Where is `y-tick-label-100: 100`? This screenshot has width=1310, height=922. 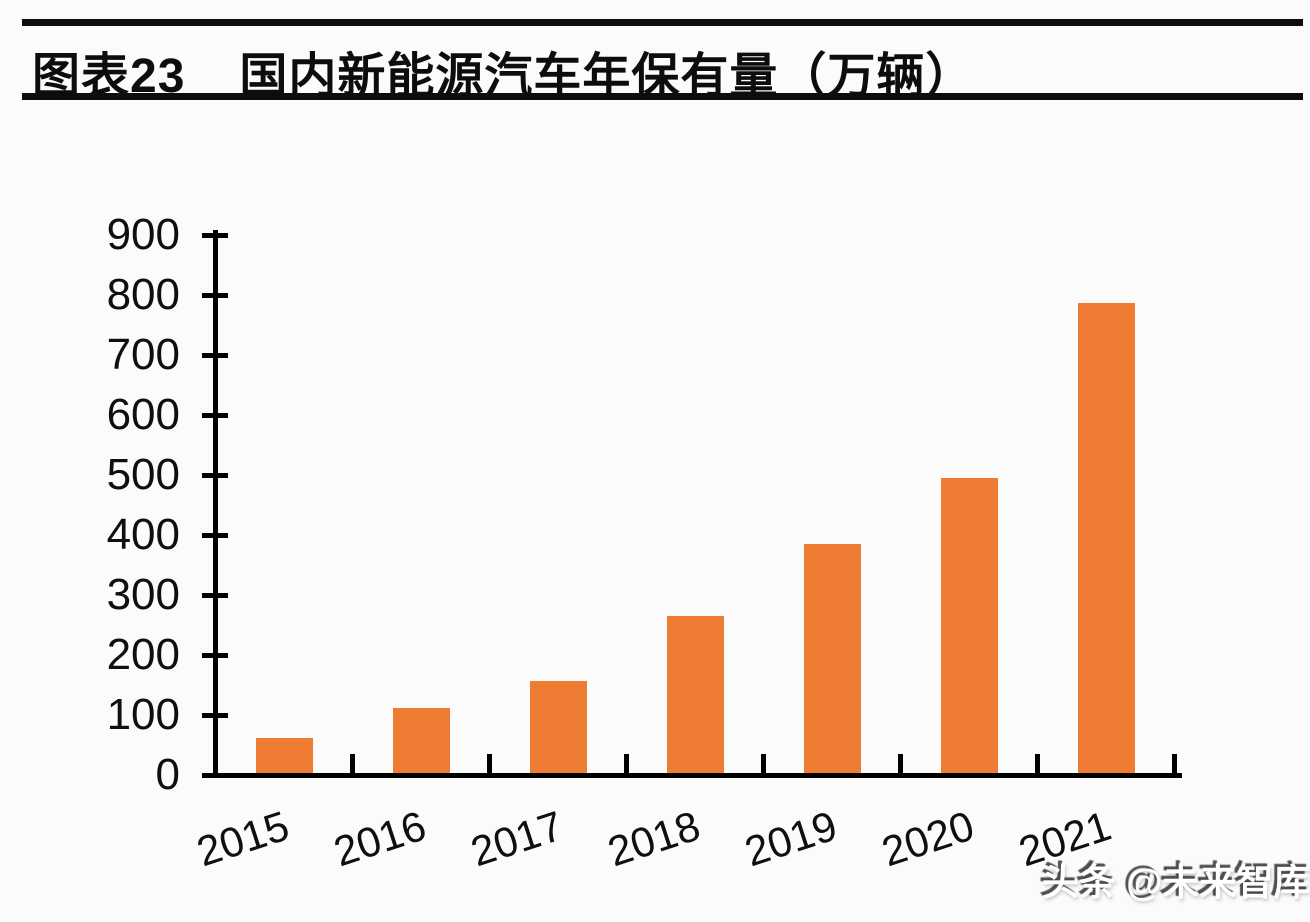
y-tick-label-100: 100 is located at coordinates (143, 714).